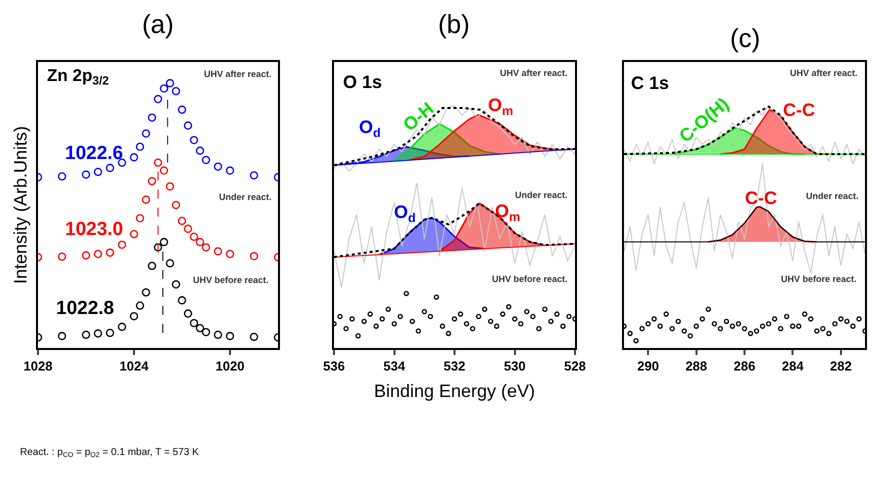 The image size is (872, 496). I want to click on x-tick-label: 282, so click(841, 366).